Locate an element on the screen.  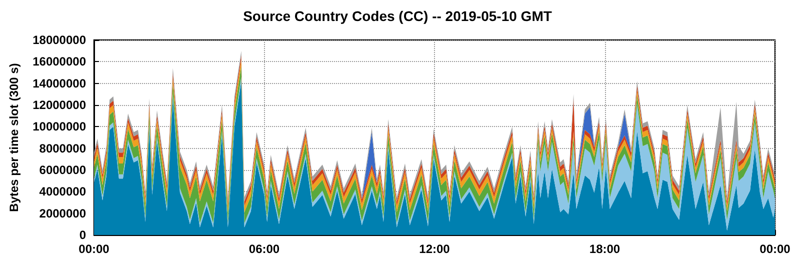
y-tick-label: 6000000 is located at coordinates (62, 170).